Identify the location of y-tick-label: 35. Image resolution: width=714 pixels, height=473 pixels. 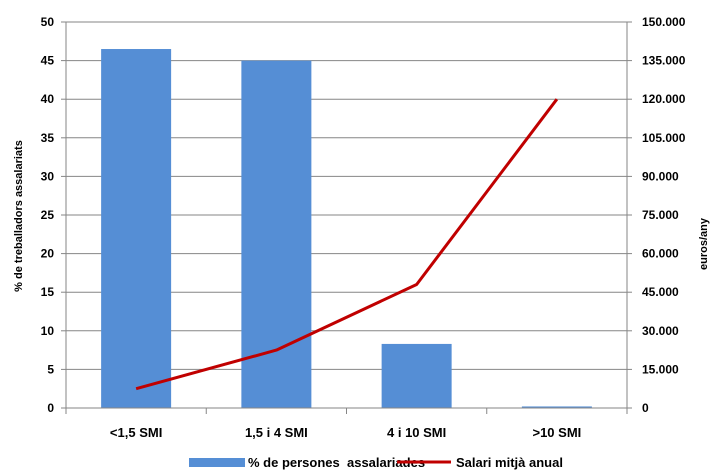
(48, 138).